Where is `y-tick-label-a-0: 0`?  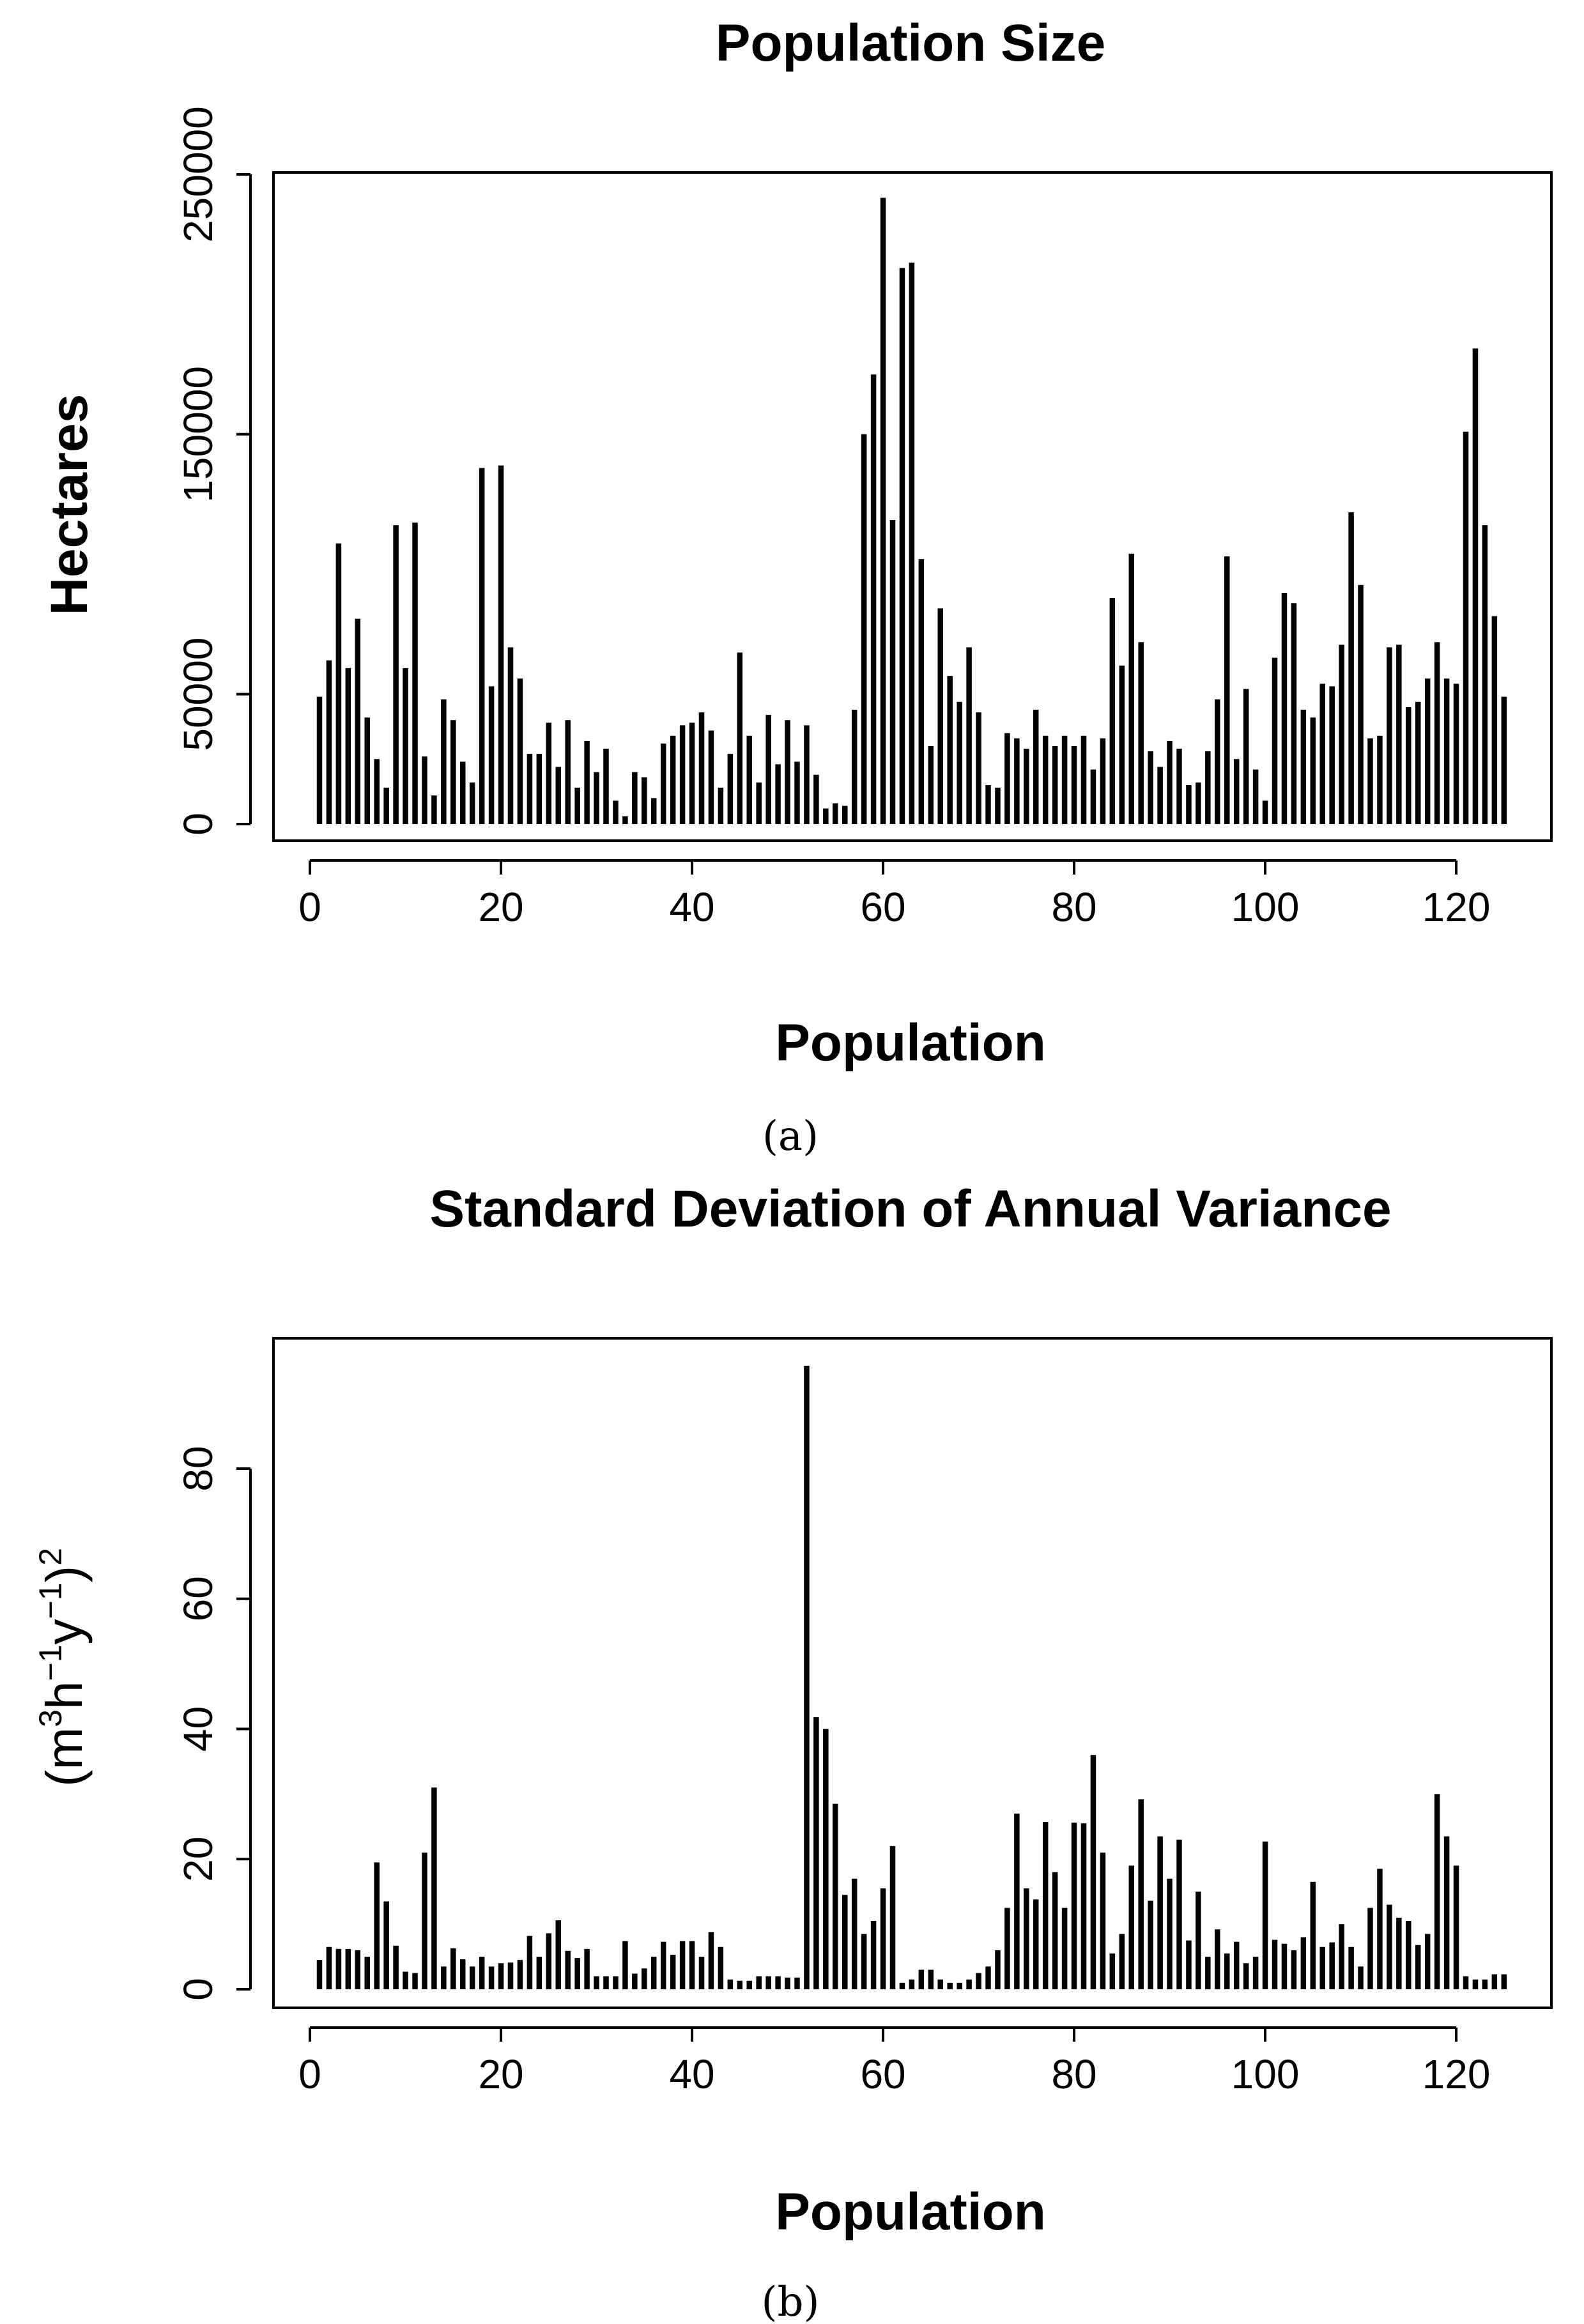 y-tick-label-a-0: 0 is located at coordinates (198, 824).